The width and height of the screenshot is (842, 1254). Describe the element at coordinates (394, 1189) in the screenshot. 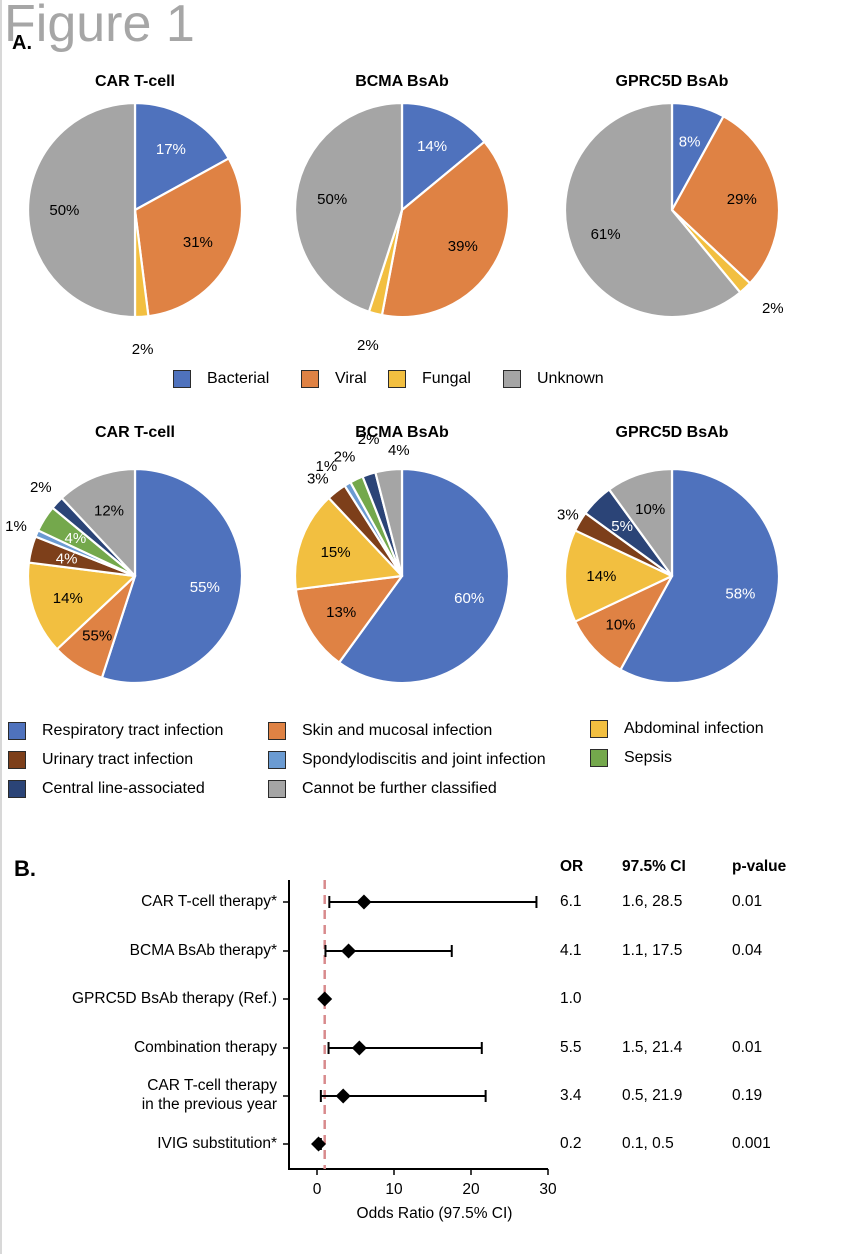

I see `x-tick-label: 10` at that location.